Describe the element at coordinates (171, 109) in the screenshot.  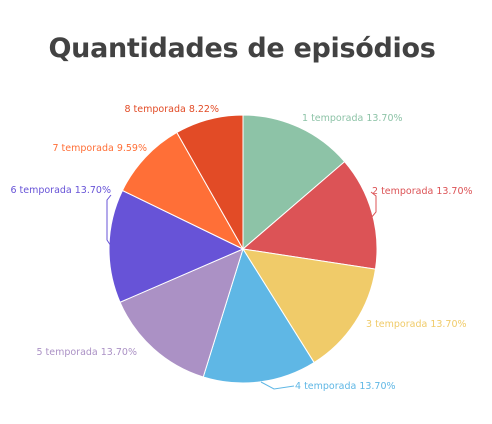
I see `slice-label-8: 8 temporada 8.22%` at that location.